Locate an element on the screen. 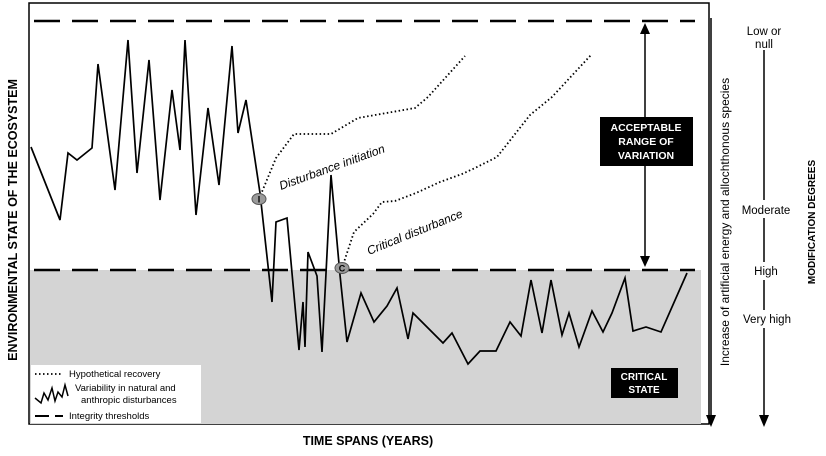  modification-high-label: High is located at coordinates (766, 272).